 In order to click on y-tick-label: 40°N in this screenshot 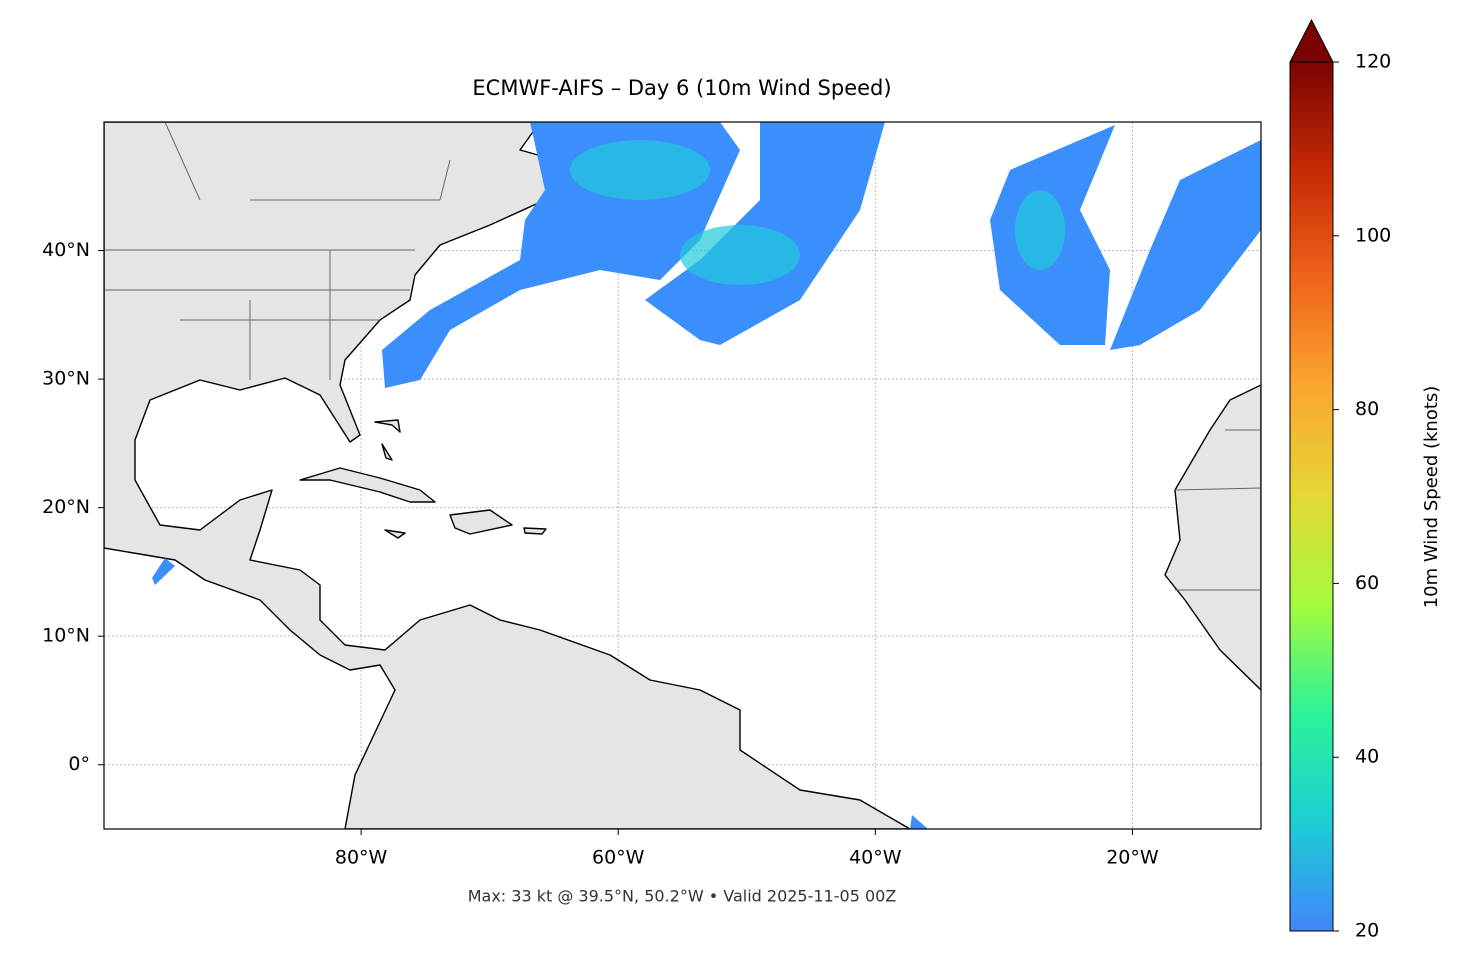, I will do `click(66, 250)`.